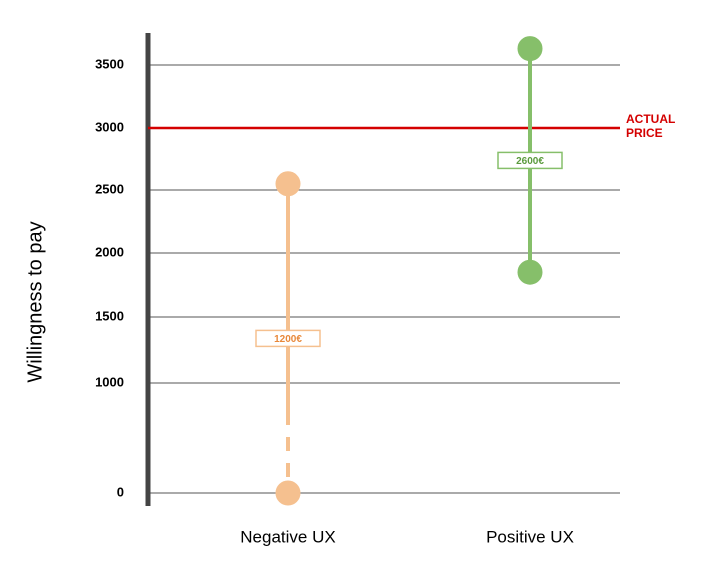  What do you see at coordinates (109, 188) in the screenshot?
I see `y-tick-label: 2500` at bounding box center [109, 188].